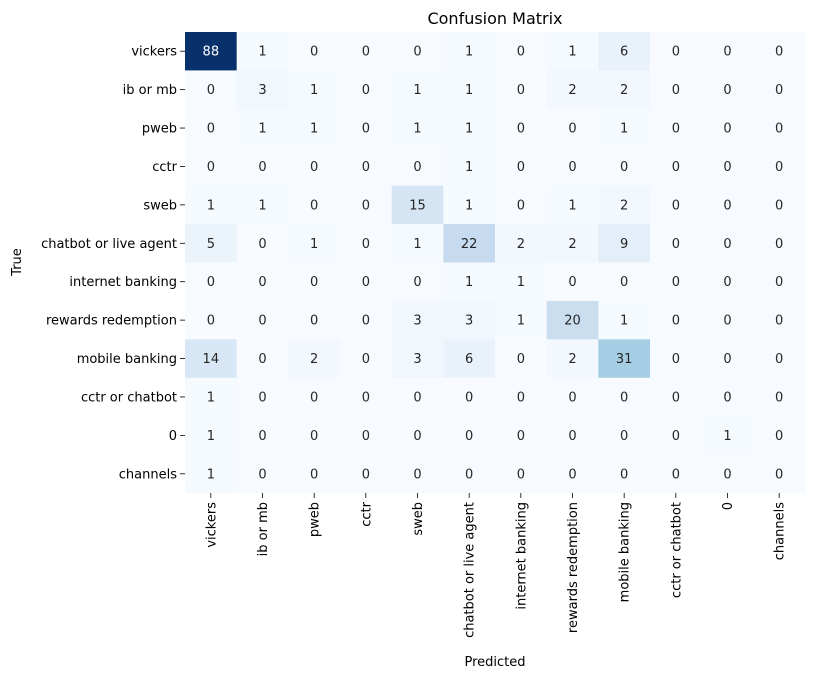 The height and width of the screenshot is (684, 814). What do you see at coordinates (418, 519) in the screenshot?
I see `x-tick-label: sweb` at bounding box center [418, 519].